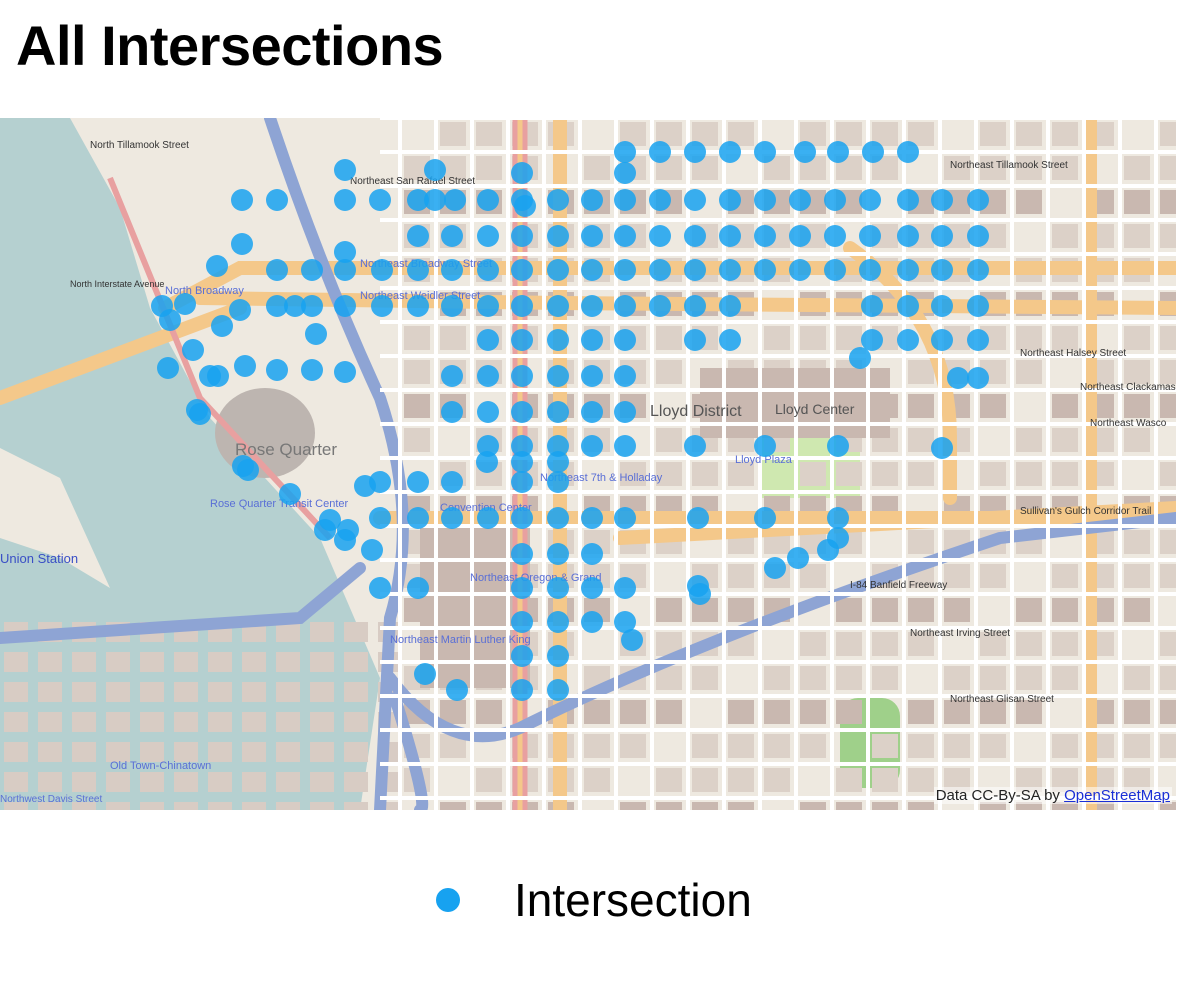  Describe the element at coordinates (898, 585) in the screenshot. I see `map-label: I-84 Banfield Freeway` at that location.